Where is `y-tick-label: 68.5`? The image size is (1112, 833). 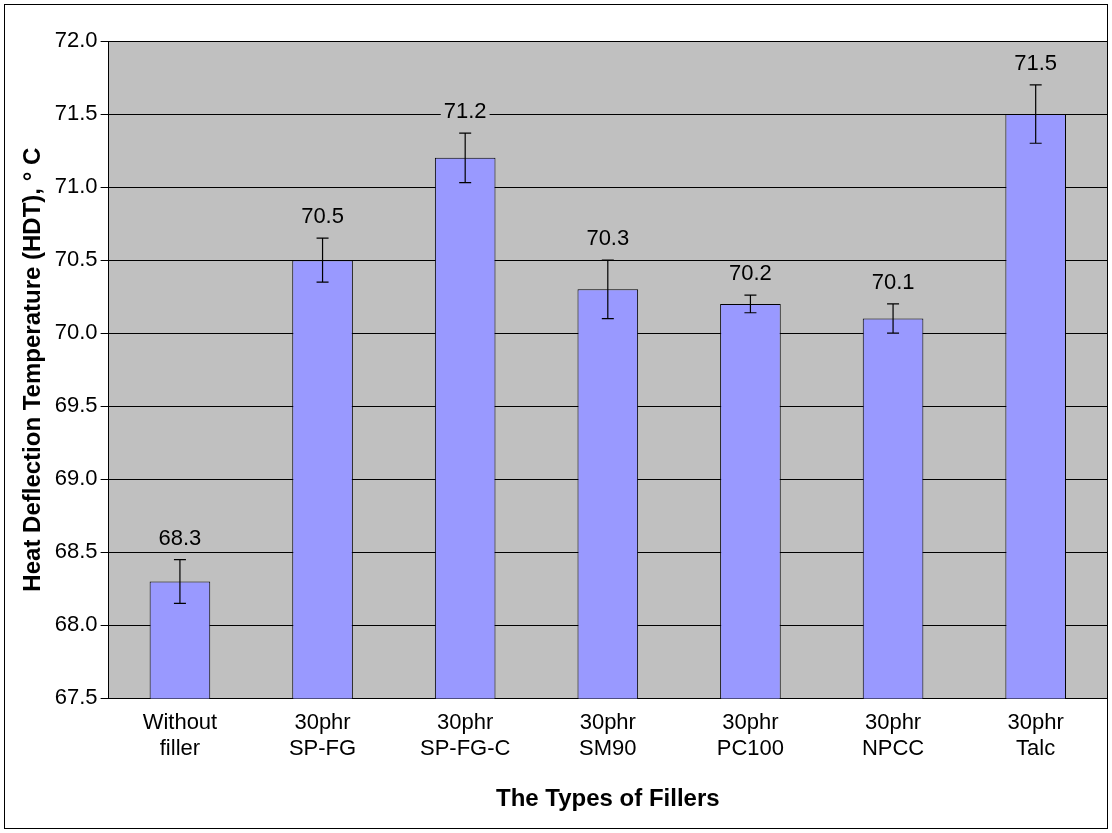
y-tick-label: 68.5 is located at coordinates (76, 551).